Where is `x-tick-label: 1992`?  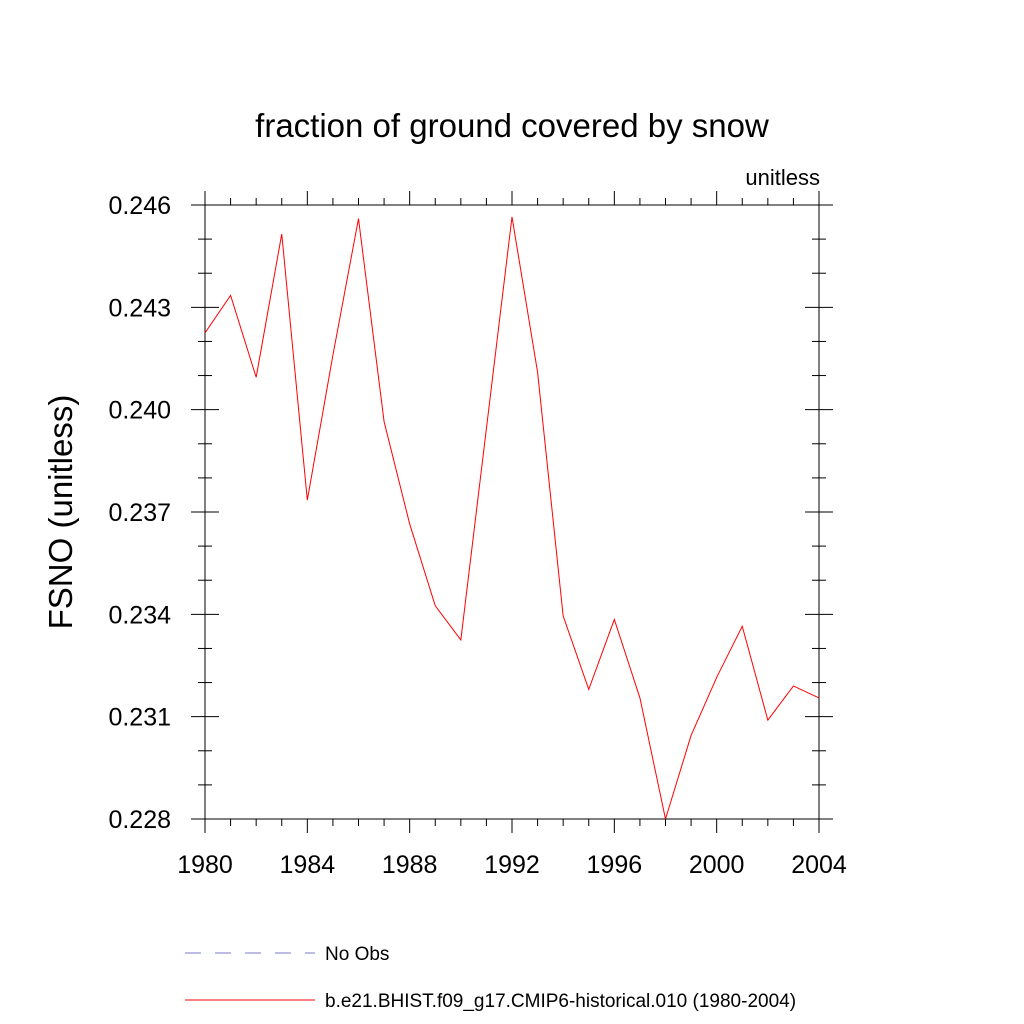
x-tick-label: 1992 is located at coordinates (512, 865).